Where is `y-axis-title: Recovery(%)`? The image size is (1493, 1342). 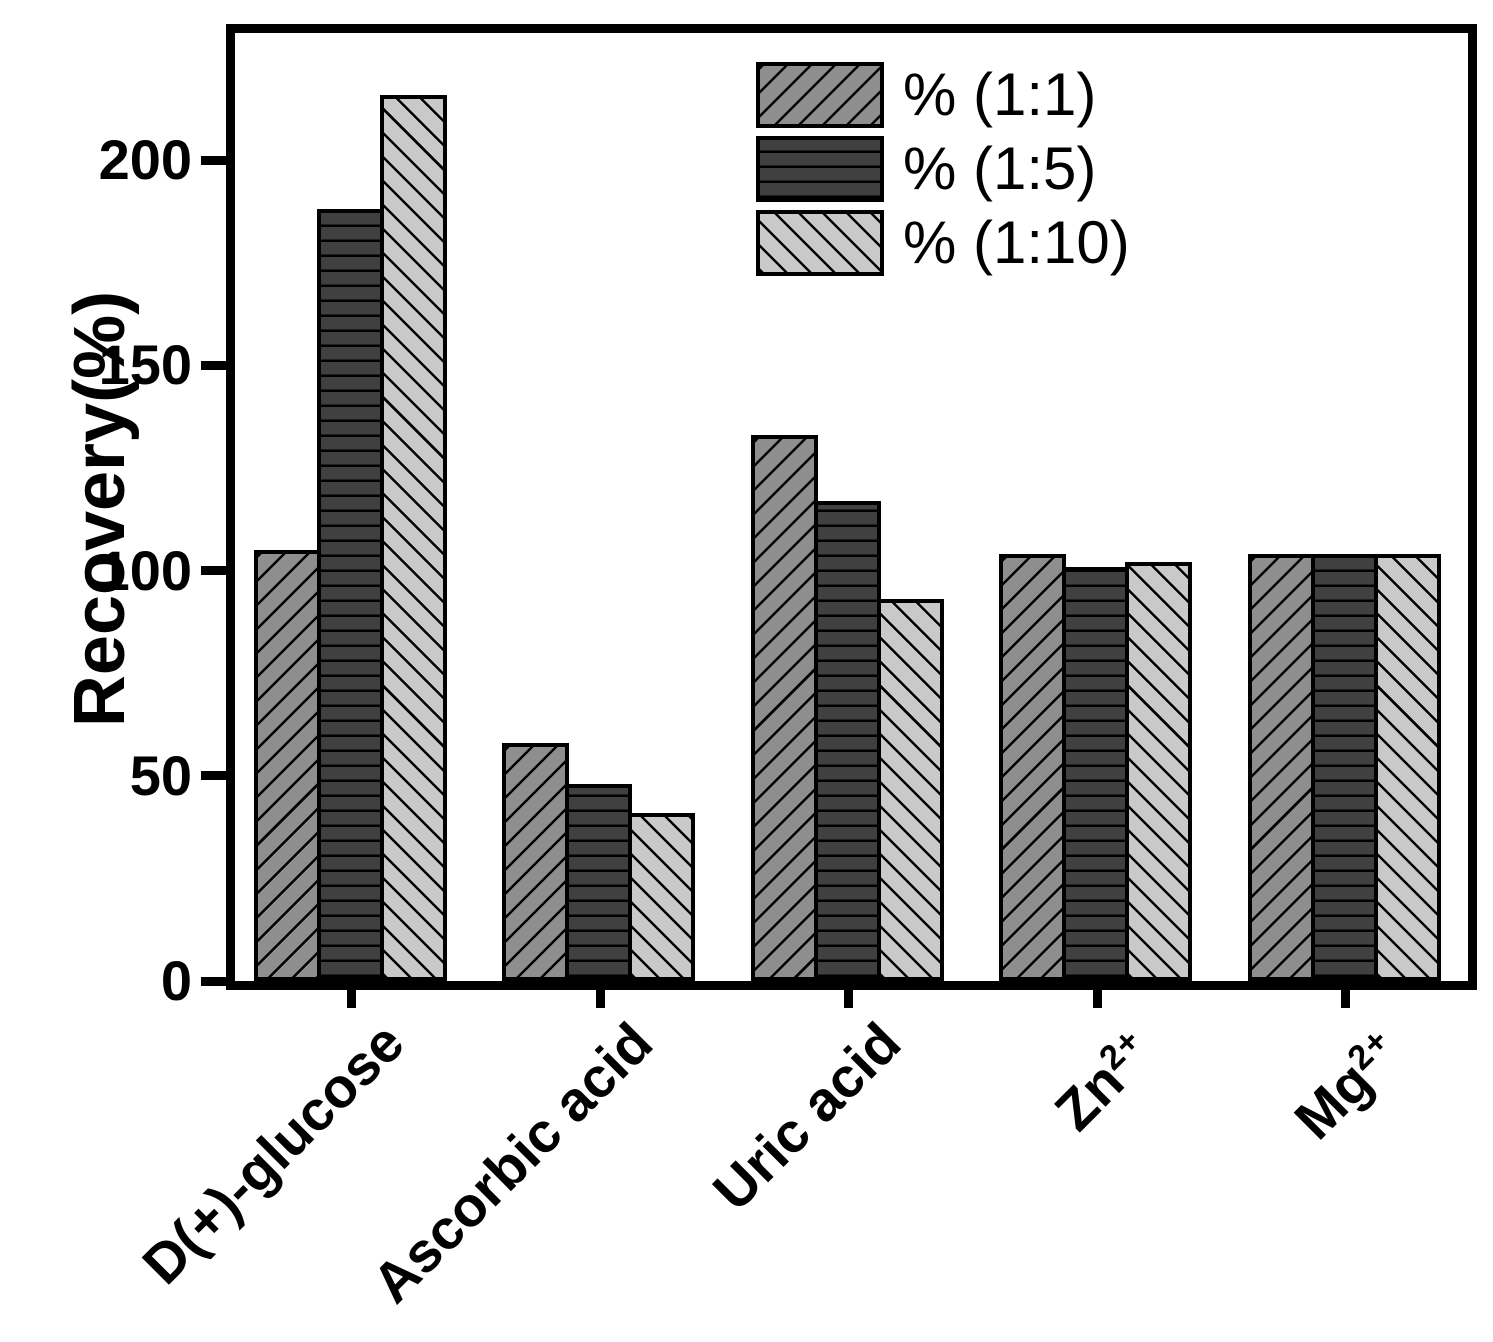 y-axis-title: Recovery(%) is located at coordinates (100, 509).